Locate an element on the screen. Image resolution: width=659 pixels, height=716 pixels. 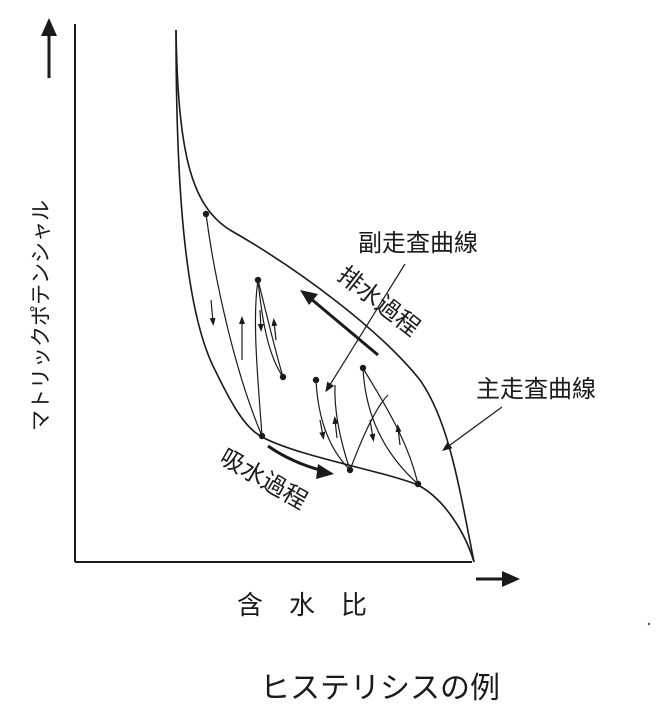
x-axis-arrow is located at coordinates (498, 579).